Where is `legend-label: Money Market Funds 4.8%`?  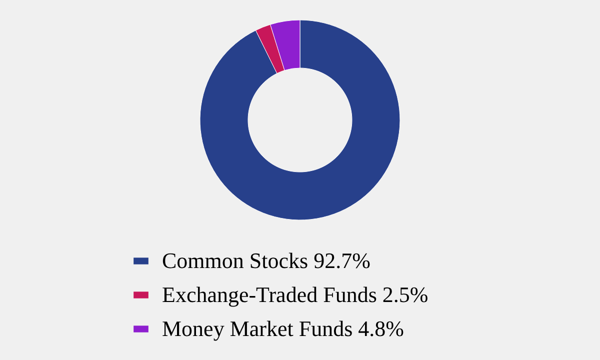
legend-label: Money Market Funds 4.8% is located at coordinates (283, 328).